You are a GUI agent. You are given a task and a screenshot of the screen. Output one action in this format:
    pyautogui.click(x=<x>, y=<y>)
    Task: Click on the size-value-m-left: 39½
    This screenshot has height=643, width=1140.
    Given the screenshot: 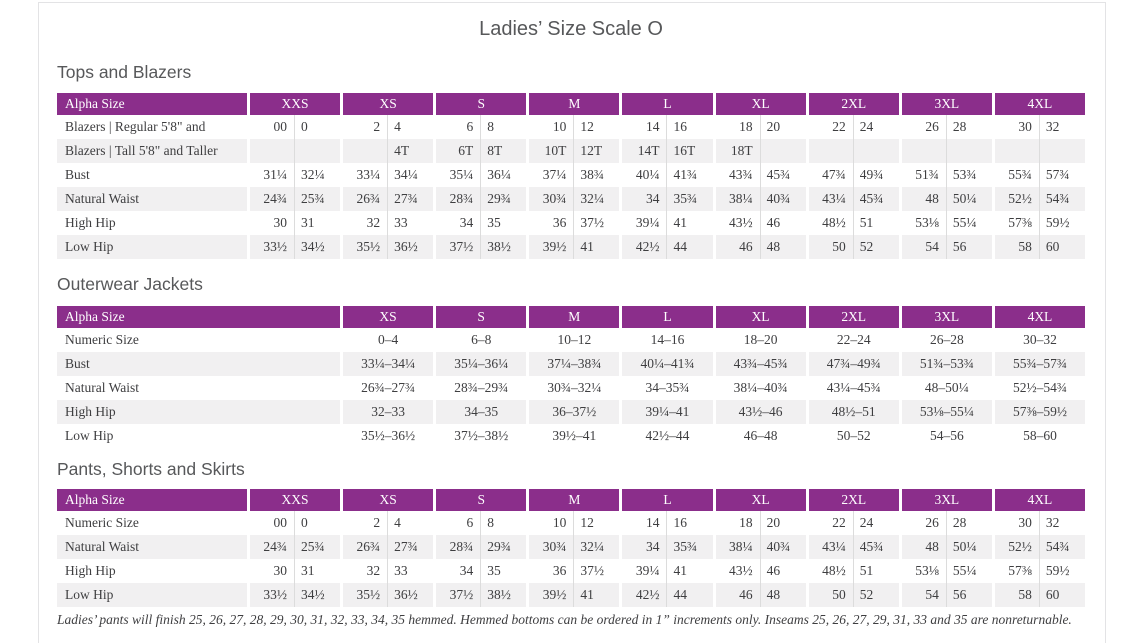 What is the action you would take?
    pyautogui.click(x=552, y=247)
    